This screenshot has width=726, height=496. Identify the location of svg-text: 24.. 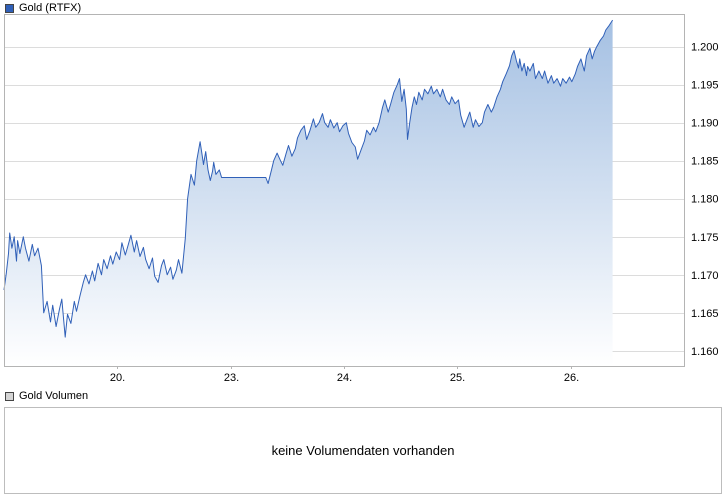
(344, 378).